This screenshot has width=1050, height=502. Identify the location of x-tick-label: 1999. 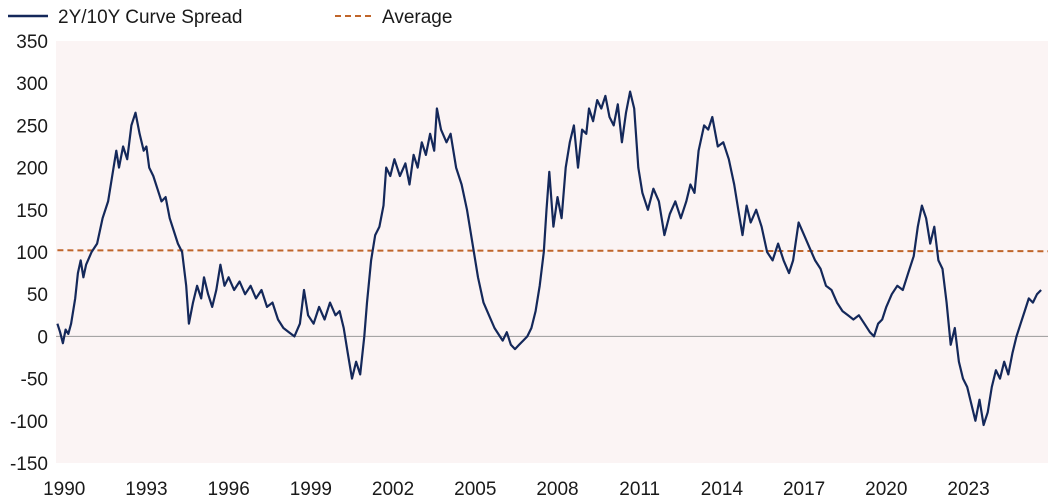
(311, 489).